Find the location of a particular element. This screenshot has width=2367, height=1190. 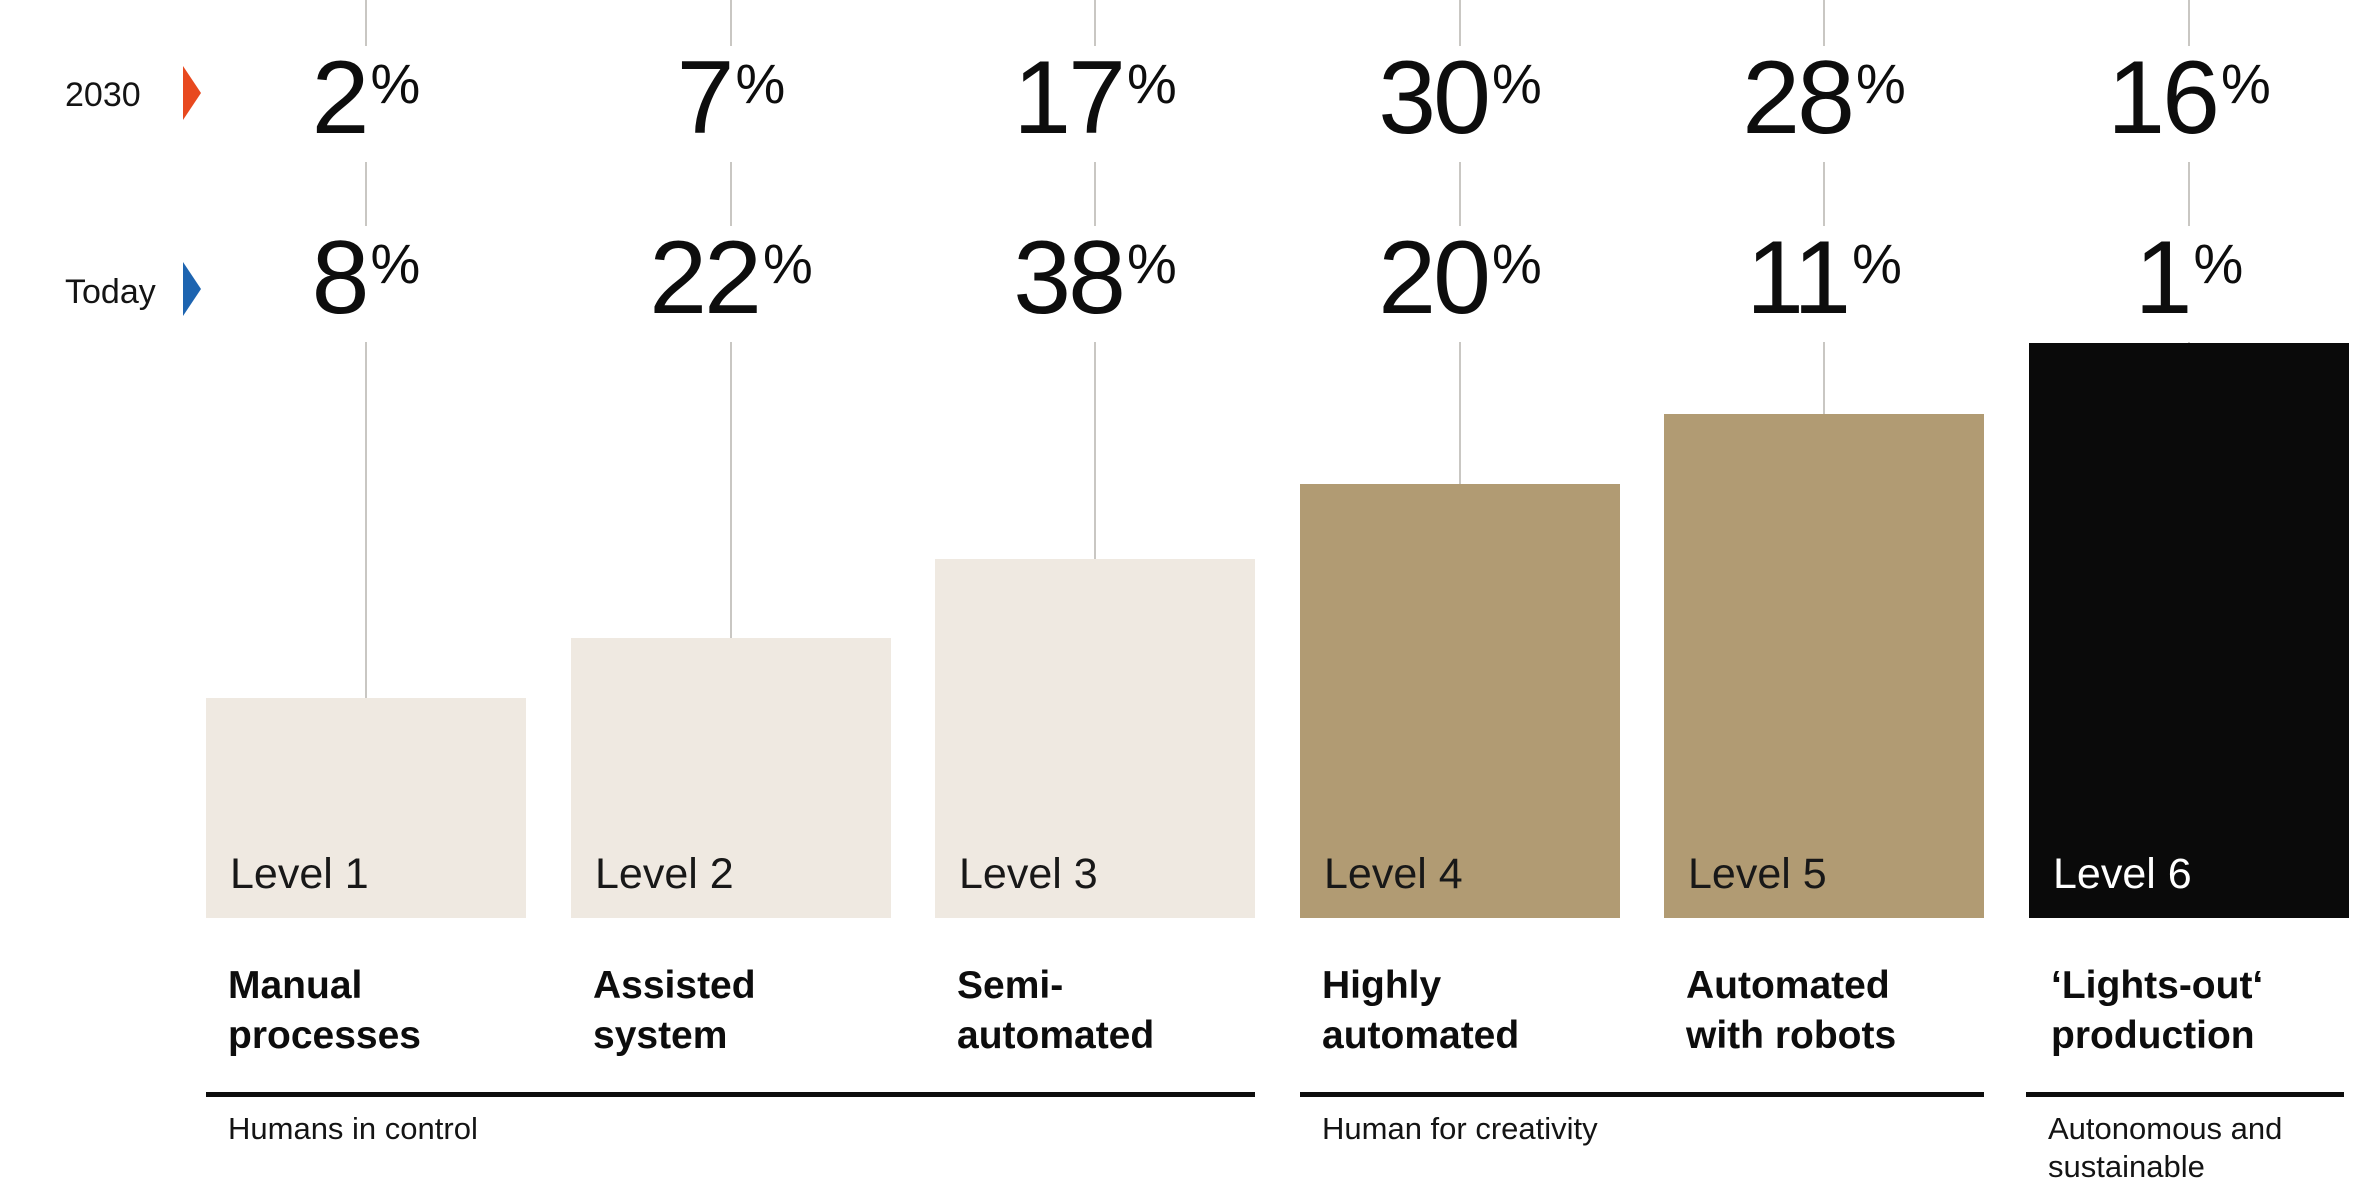

group-caption-line1: Human for creativity is located at coordinates (1460, 1128).